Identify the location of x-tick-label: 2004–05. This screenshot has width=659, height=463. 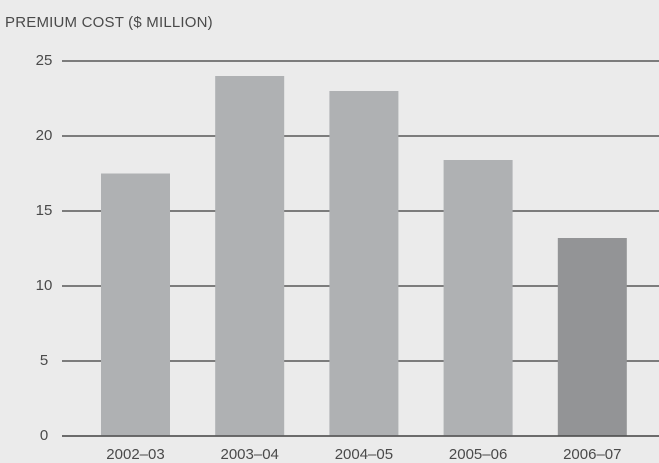
(364, 454).